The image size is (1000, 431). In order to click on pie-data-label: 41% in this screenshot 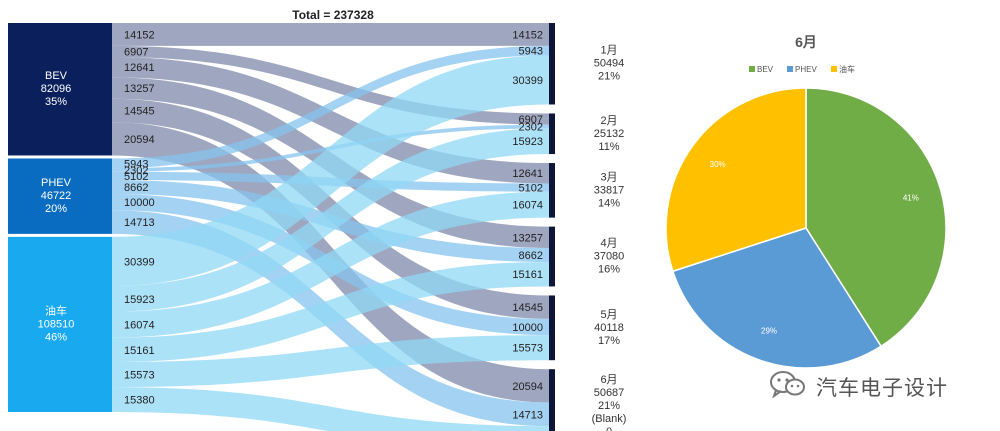, I will do `click(911, 198)`.